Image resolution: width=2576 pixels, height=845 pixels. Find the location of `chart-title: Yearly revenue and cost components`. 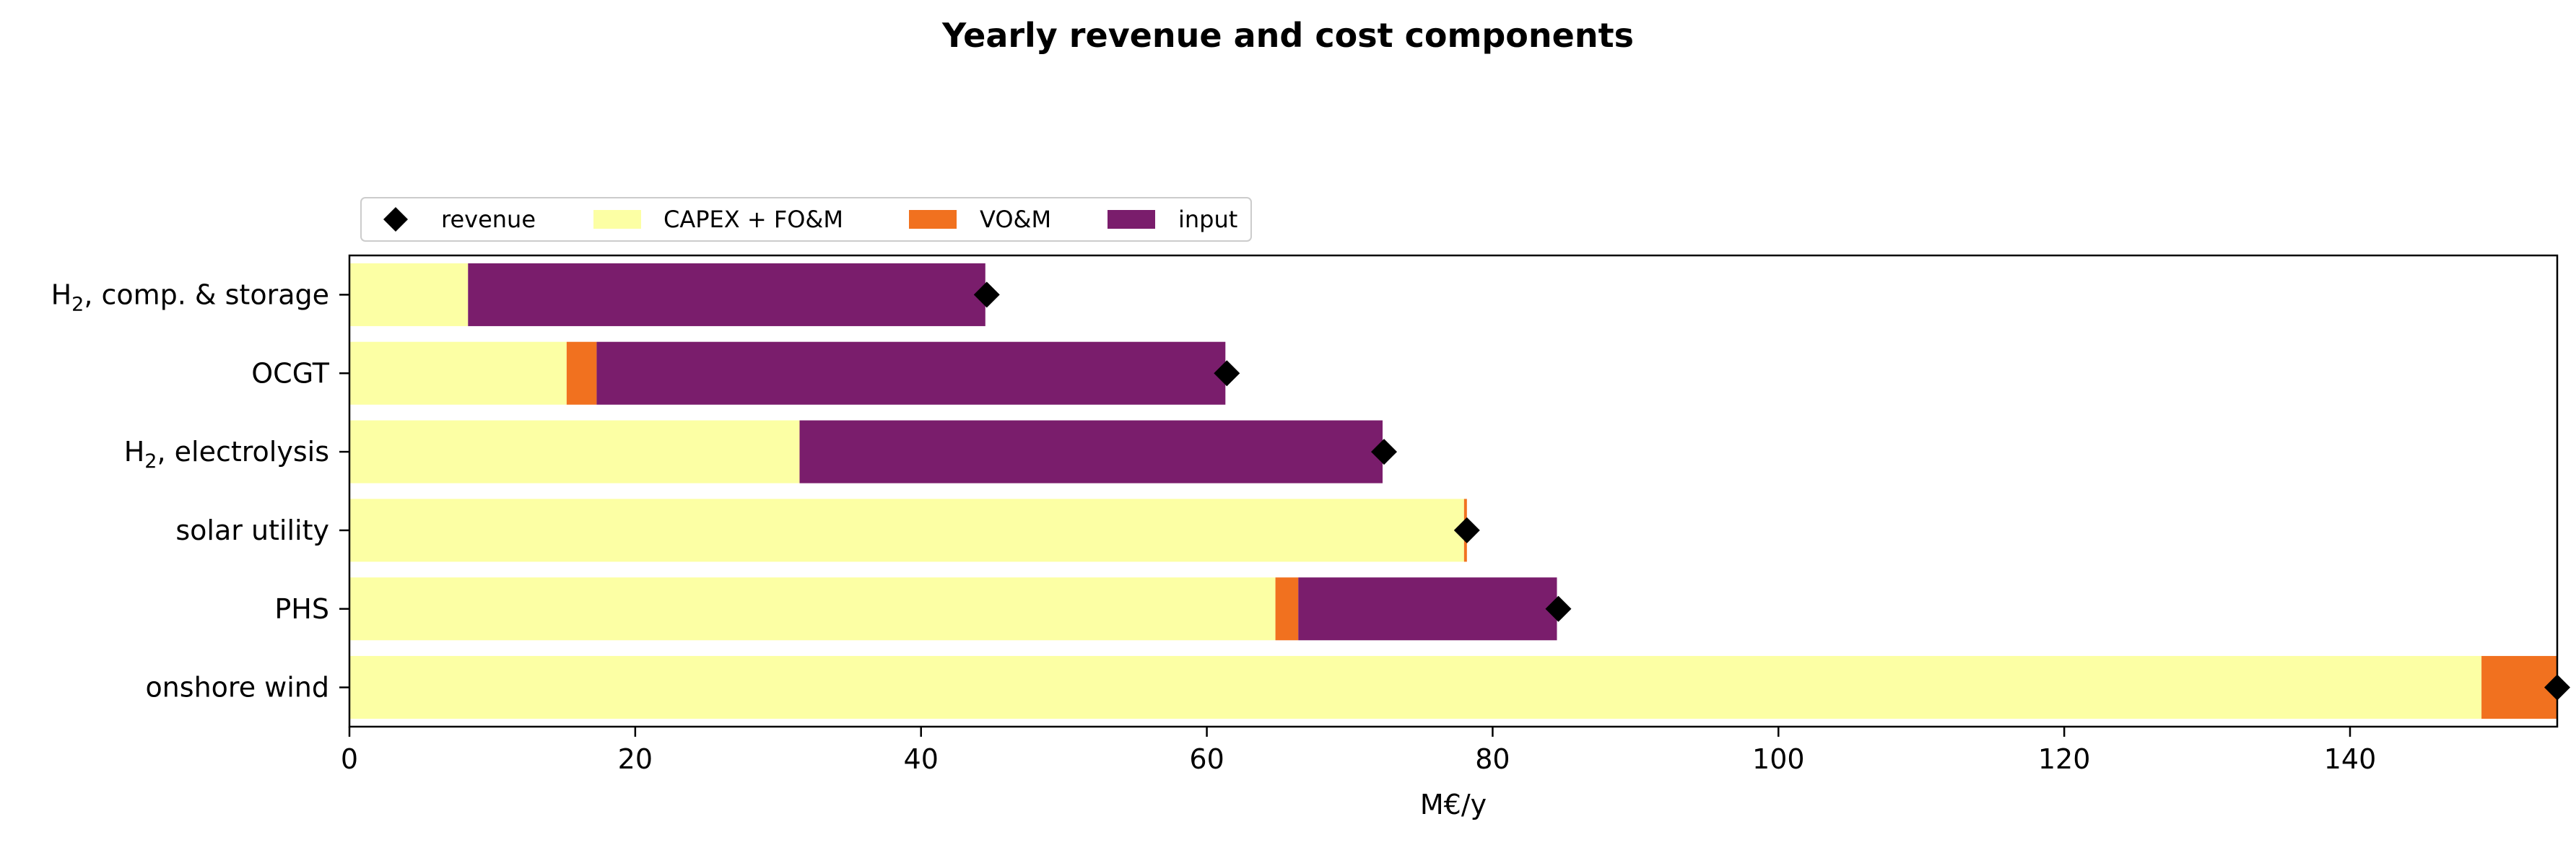

chart-title: Yearly revenue and cost components is located at coordinates (1287, 35).